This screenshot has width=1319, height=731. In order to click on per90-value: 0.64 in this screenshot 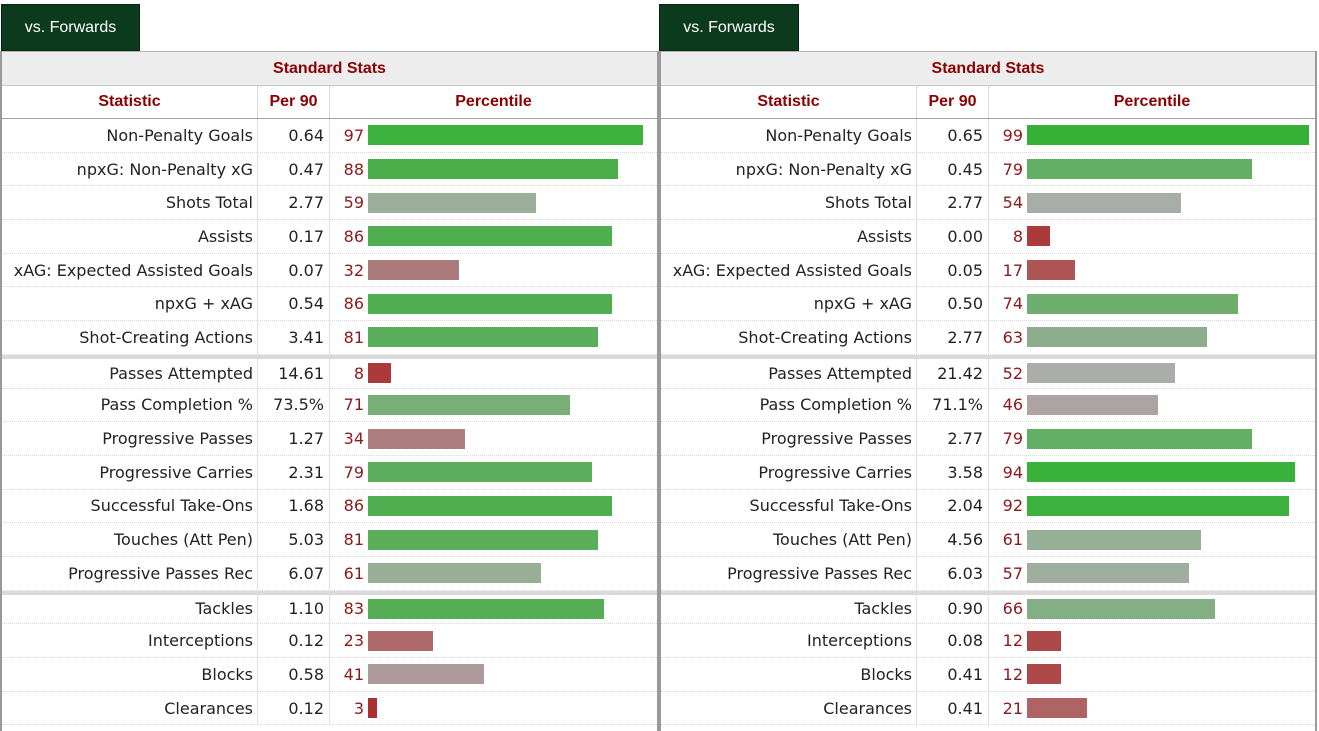, I will do `click(294, 135)`.